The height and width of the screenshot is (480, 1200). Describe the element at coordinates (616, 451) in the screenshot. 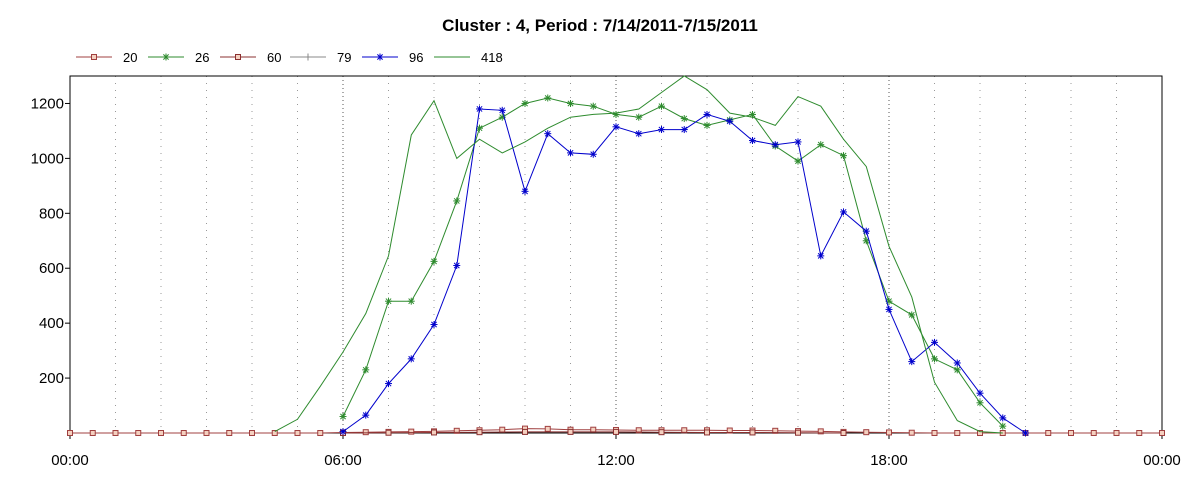

I see `x-axis: 00:00 06:00 12:00 18:00 00:00` at that location.